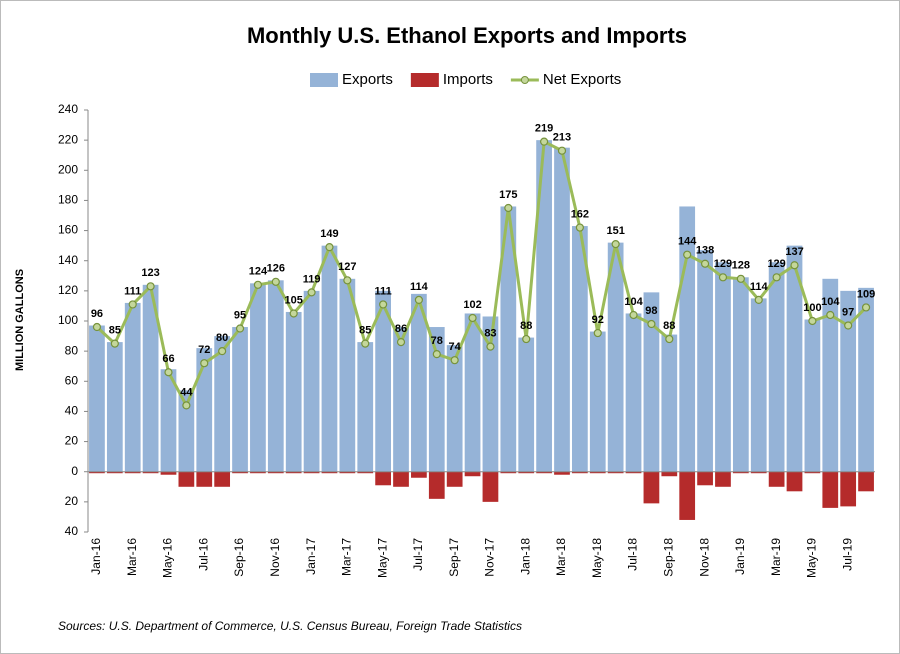  I want to click on x-tick-label: May-17, so click(382, 558).